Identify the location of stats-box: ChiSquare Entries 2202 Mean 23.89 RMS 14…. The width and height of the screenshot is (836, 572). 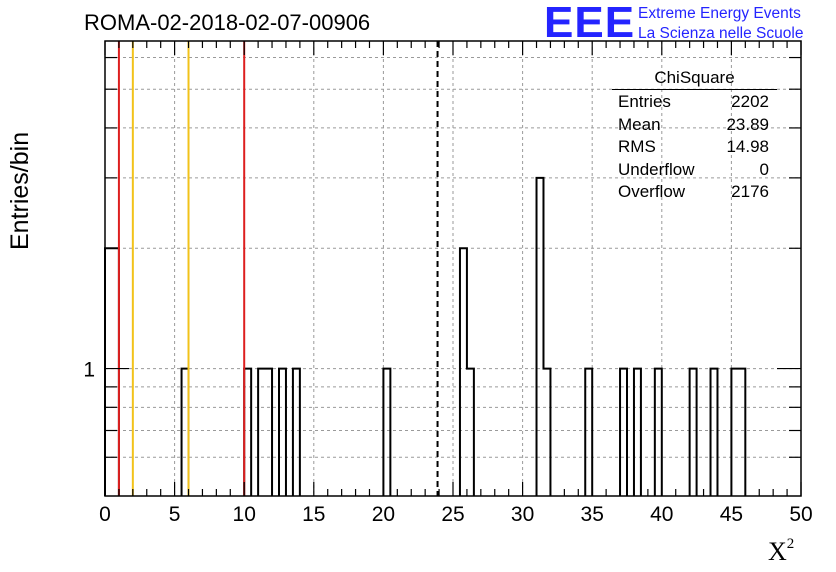
(694, 136).